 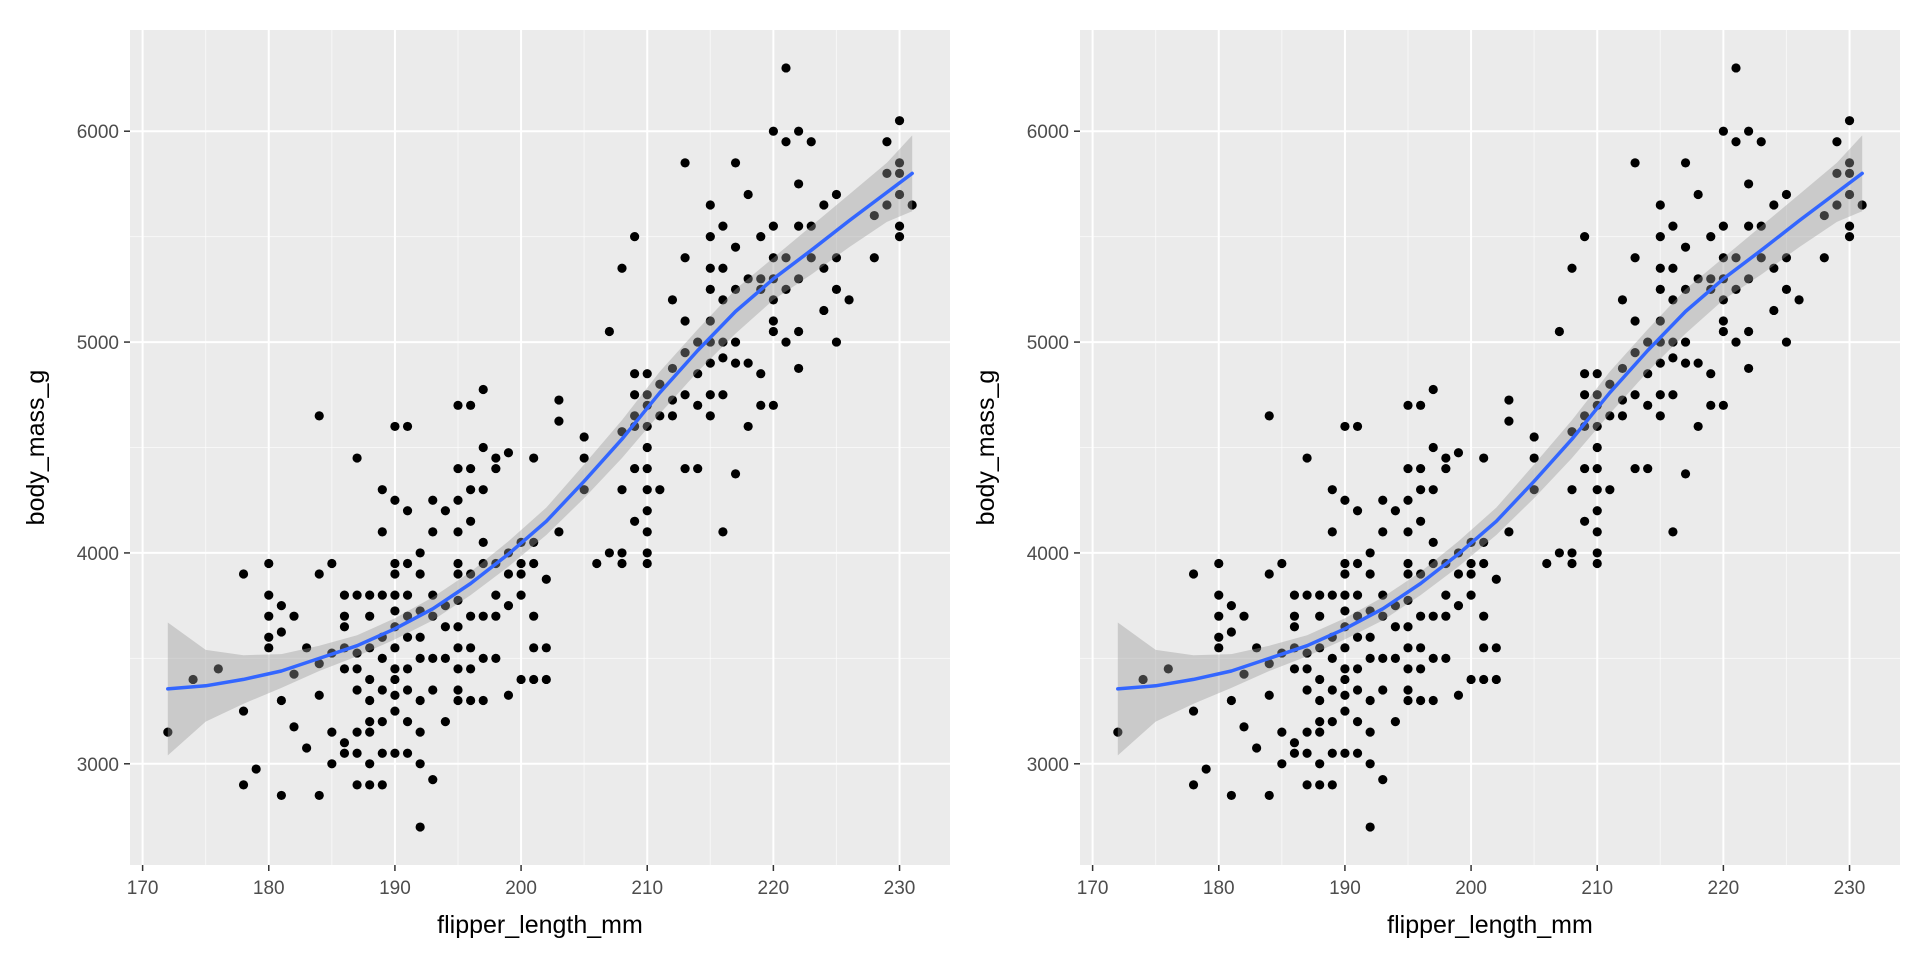 I want to click on y-axis-label: body_mass_g, so click(x=986, y=448).